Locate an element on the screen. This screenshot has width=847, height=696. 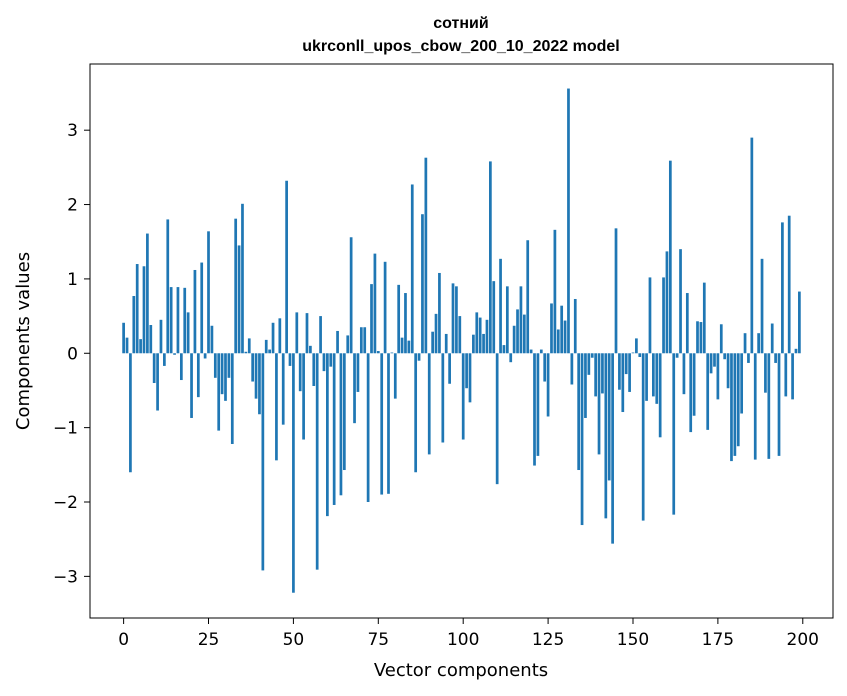
chart-title-line2: ukrconll_upos_cbow_200_10_2022 model is located at coordinates (460, 46).